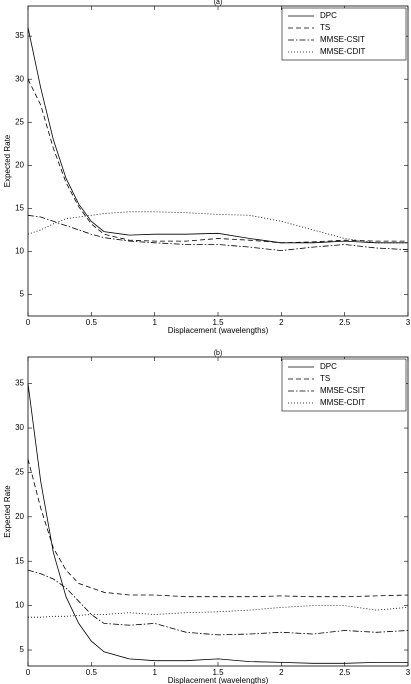  I want to click on subplot-title: (b), so click(218, 353).